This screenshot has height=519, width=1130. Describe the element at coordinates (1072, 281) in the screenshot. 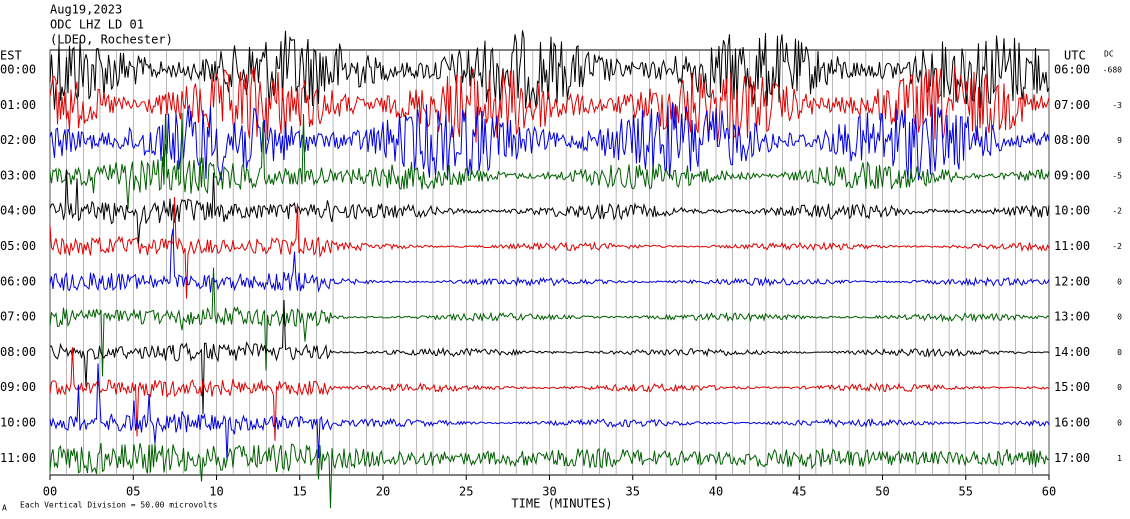

I see `utc-label: 12:00` at that location.